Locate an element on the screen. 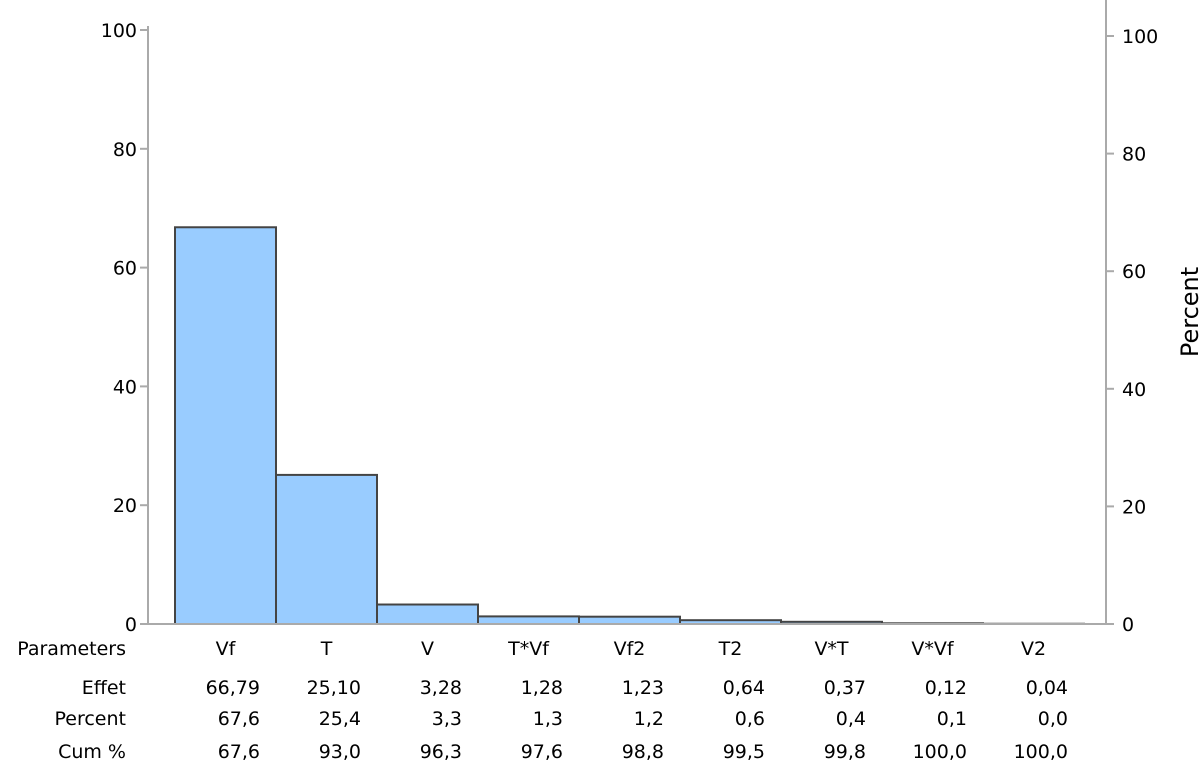  table-cell: T is located at coordinates (326, 649).